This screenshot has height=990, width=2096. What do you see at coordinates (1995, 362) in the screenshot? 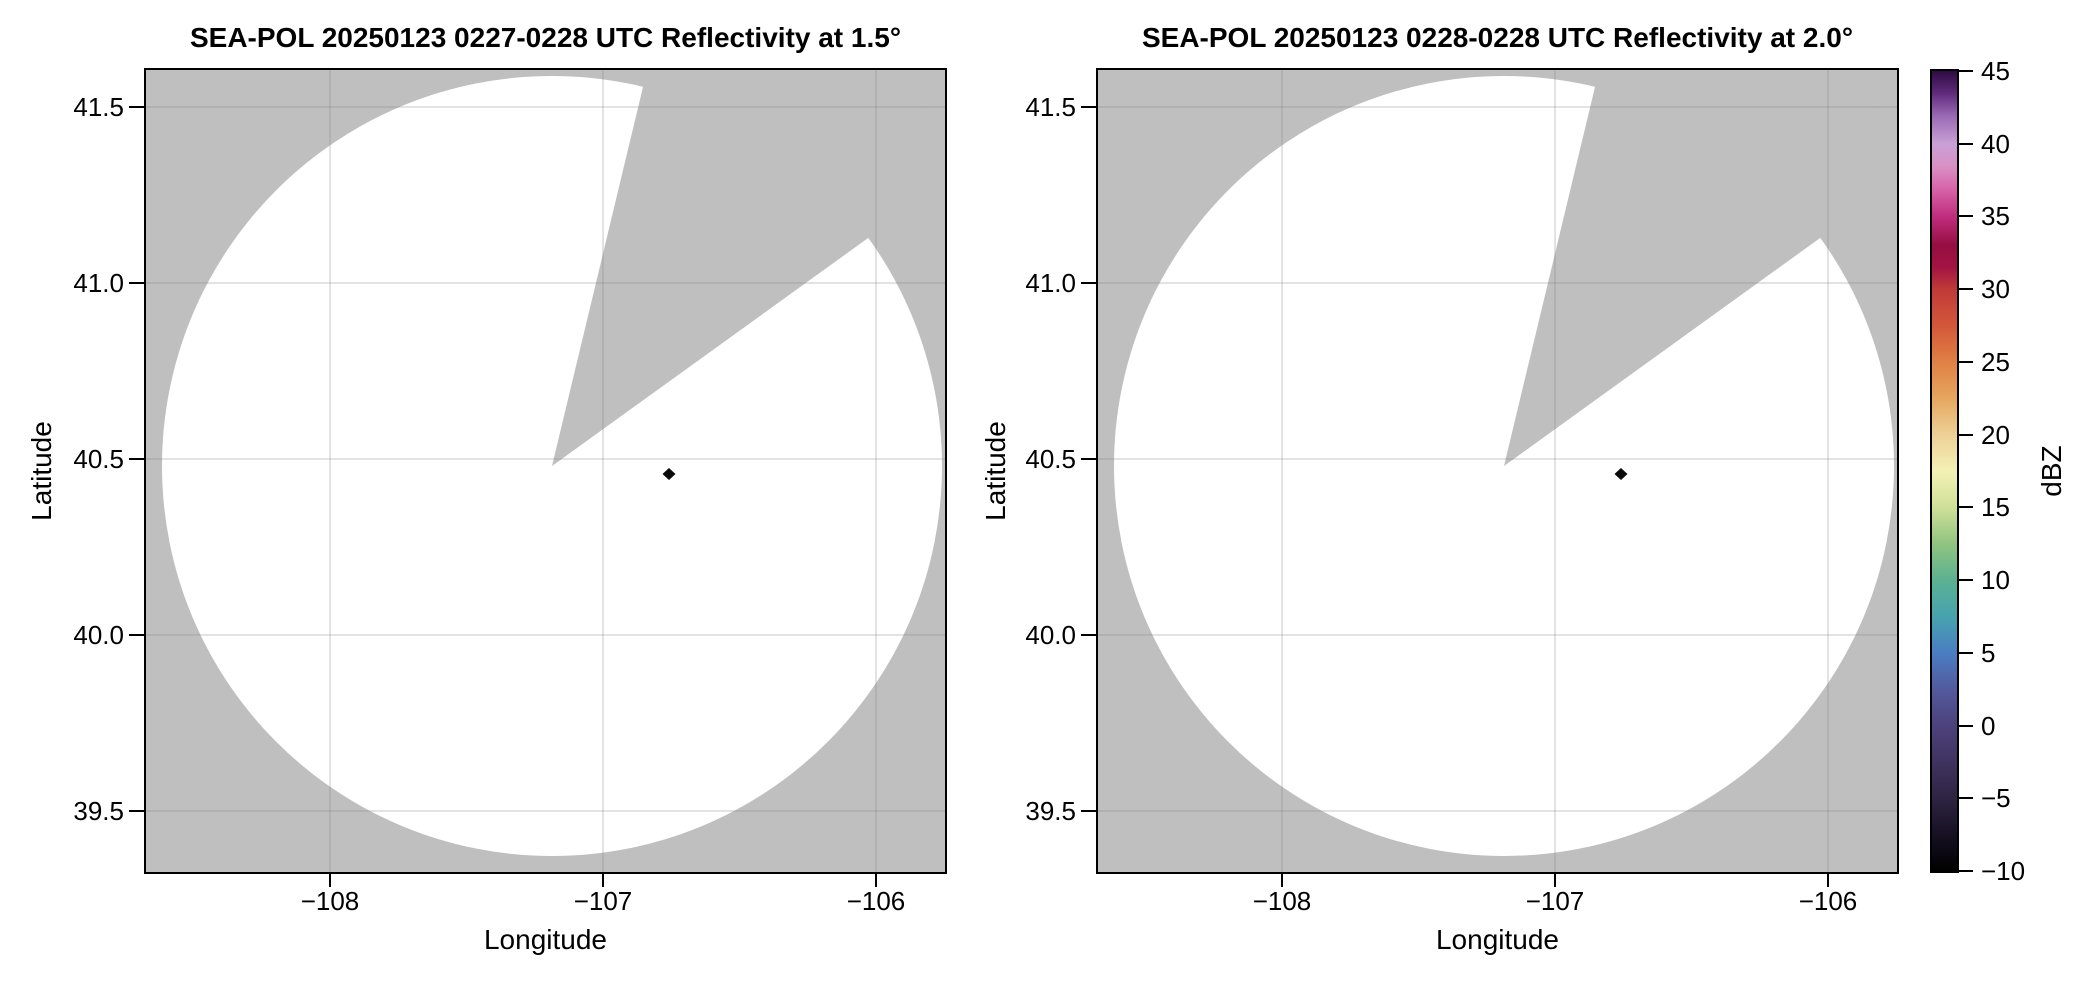
I see `colorbar-tick-label: 25` at bounding box center [1995, 362].